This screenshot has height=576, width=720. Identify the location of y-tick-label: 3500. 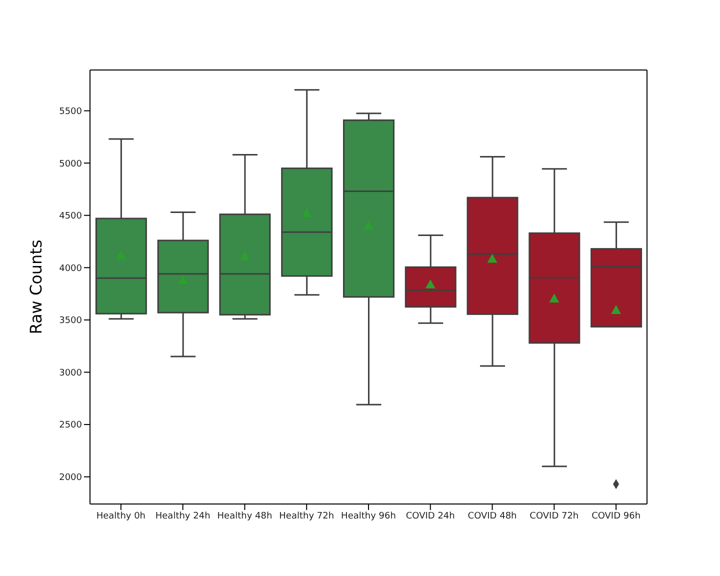
(70, 321).